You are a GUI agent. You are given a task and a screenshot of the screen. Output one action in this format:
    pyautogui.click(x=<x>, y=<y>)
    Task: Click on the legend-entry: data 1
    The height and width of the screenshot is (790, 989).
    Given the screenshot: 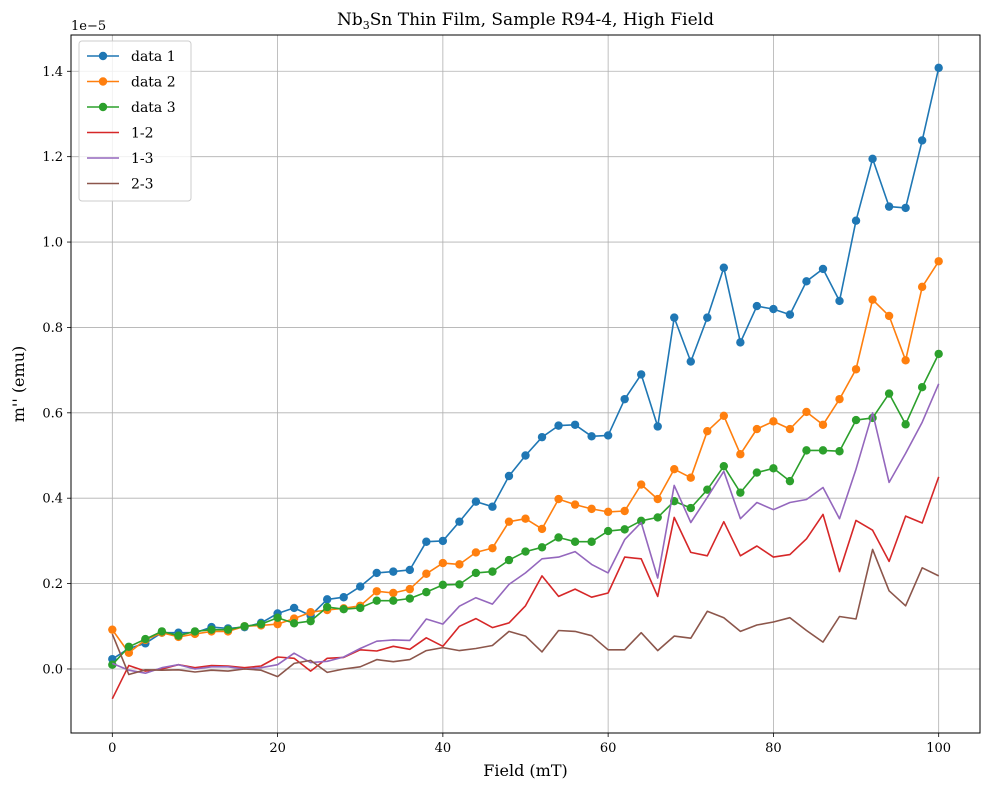 What is the action you would take?
    pyautogui.click(x=131, y=57)
    